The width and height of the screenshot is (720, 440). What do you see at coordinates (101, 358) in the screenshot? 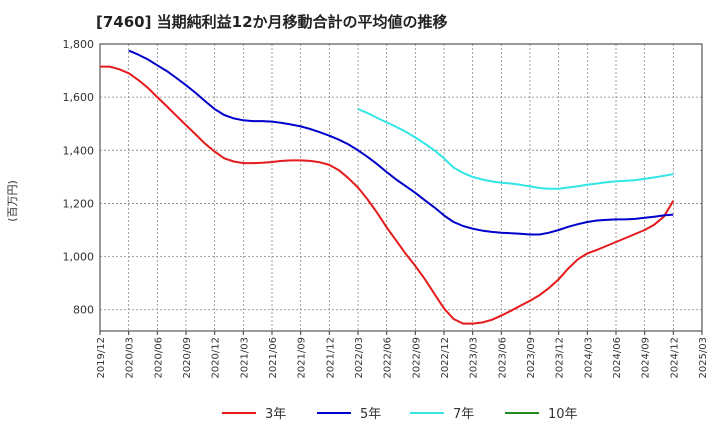
I see `x-tick-label: 2019/12` at bounding box center [101, 358].